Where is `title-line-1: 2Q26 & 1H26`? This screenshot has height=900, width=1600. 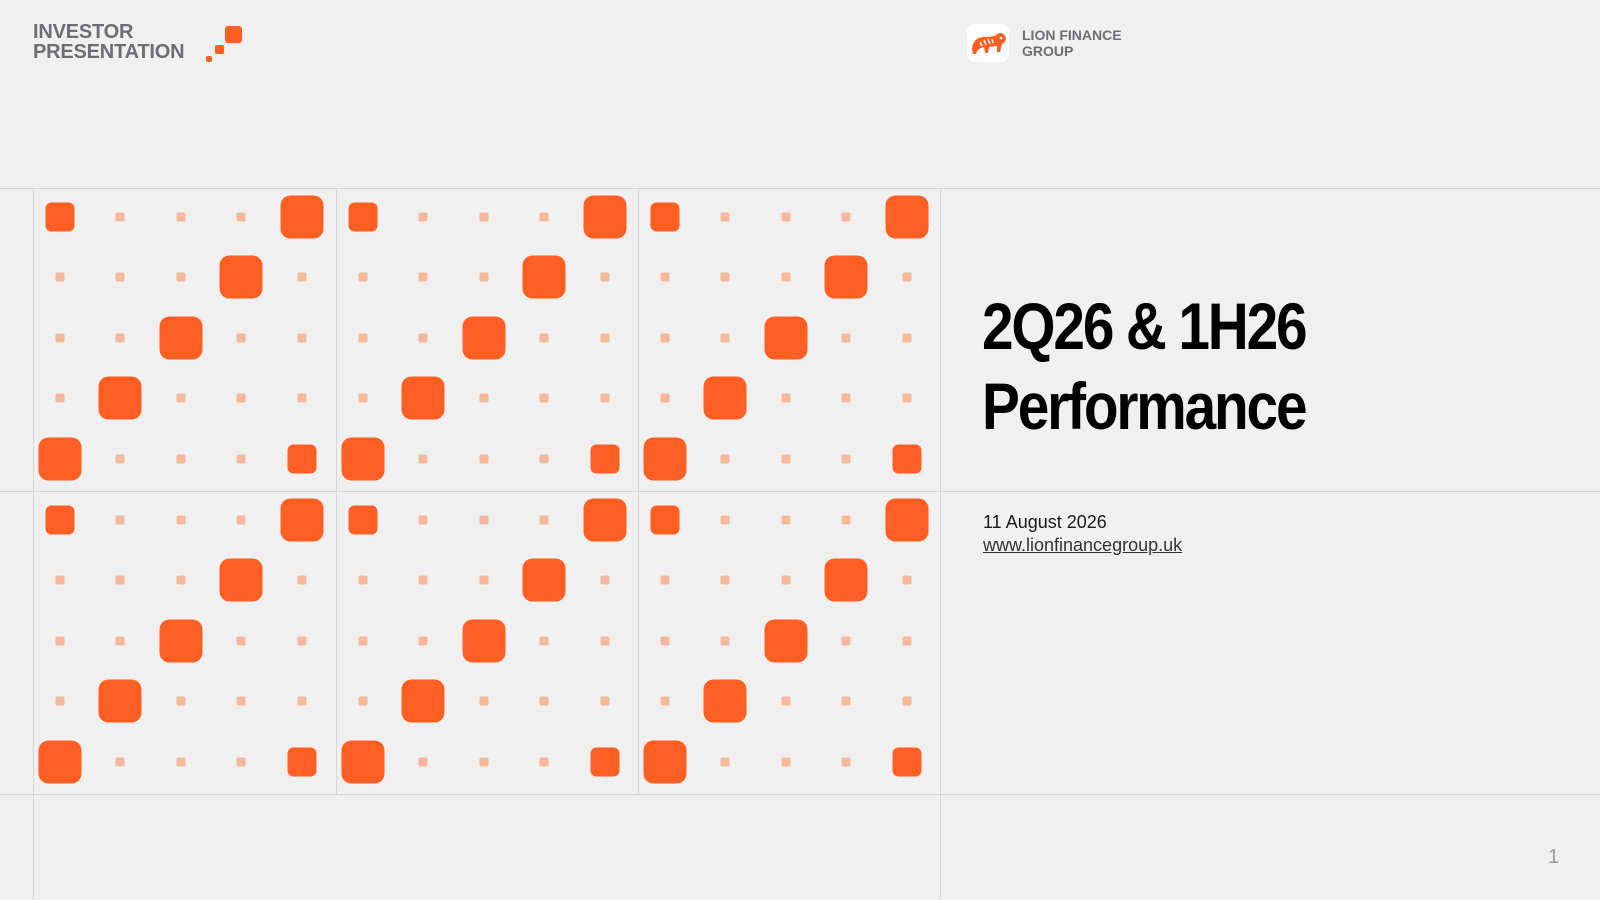
title-line-1: 2Q26 & 1H26 is located at coordinates (1143, 326).